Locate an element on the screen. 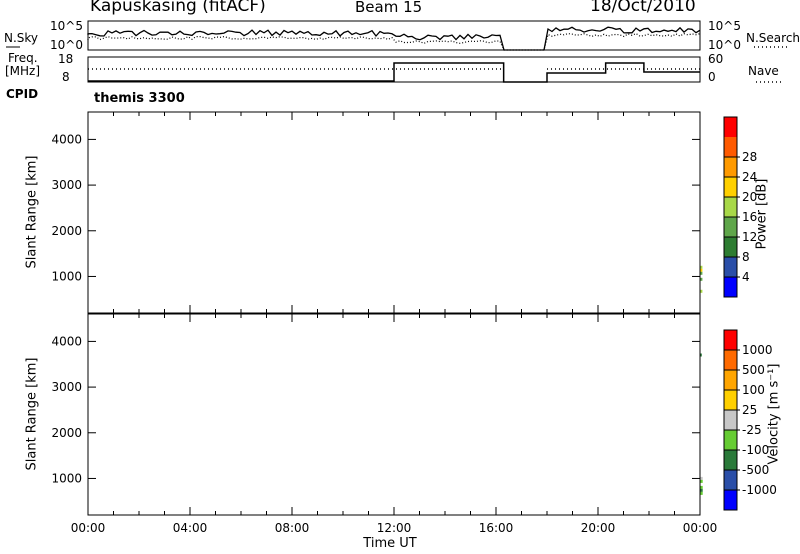 This screenshot has width=800, height=554. nave-label: Nave is located at coordinates (763, 71).